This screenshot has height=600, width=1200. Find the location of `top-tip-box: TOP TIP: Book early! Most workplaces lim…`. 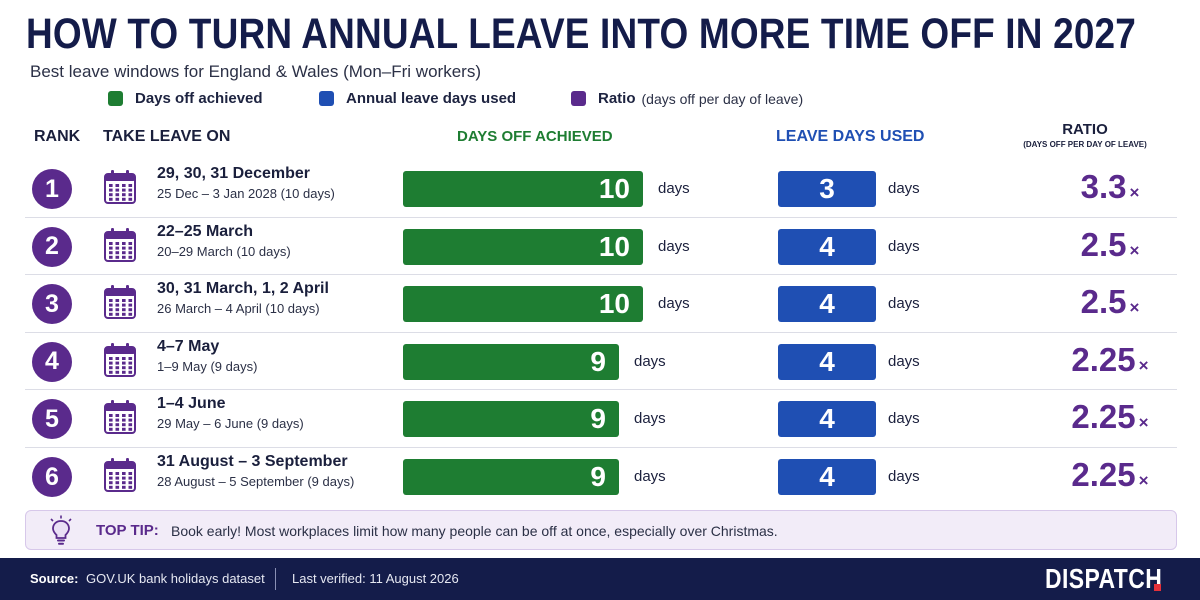

top-tip-box: TOP TIP: Book early! Most workplaces lim… is located at coordinates (601, 530).